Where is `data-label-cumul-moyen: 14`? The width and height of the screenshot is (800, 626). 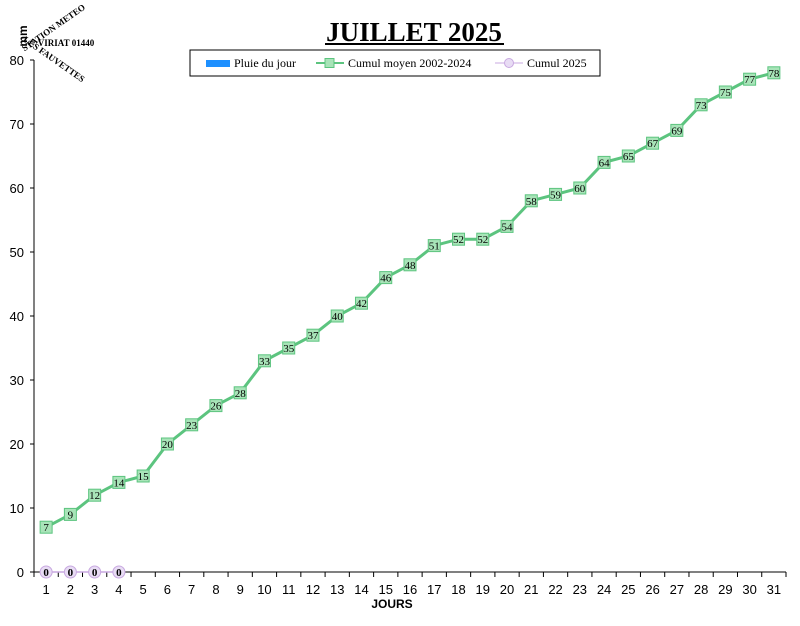 data-label-cumul-moyen: 14 is located at coordinates (119, 483).